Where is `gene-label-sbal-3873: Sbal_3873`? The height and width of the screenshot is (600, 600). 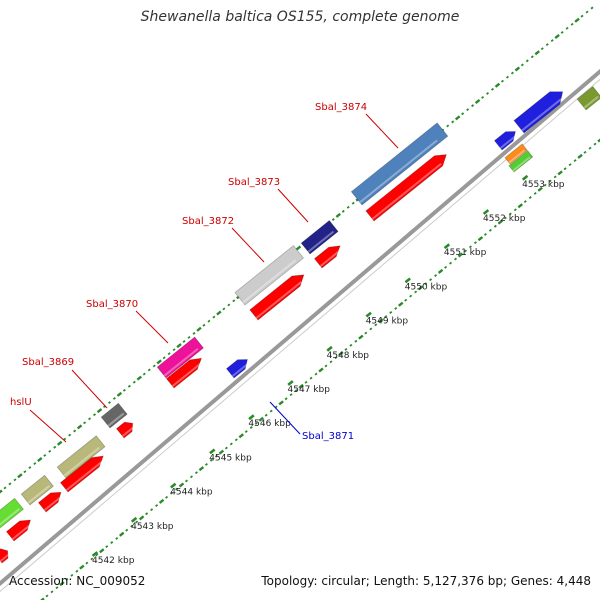 gene-label-sbal-3873: Sbal_3873 is located at coordinates (268, 200).